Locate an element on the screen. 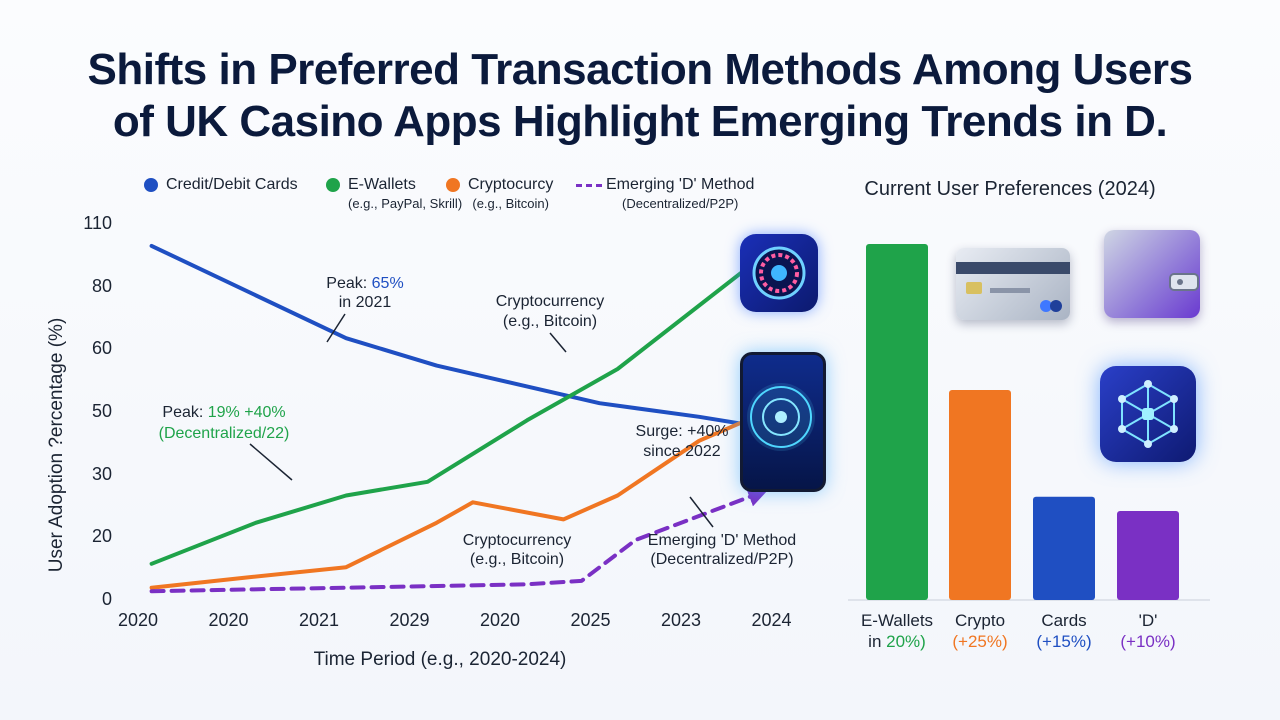 This screenshot has height=720, width=1280. credit-card-icon is located at coordinates (1013, 284).